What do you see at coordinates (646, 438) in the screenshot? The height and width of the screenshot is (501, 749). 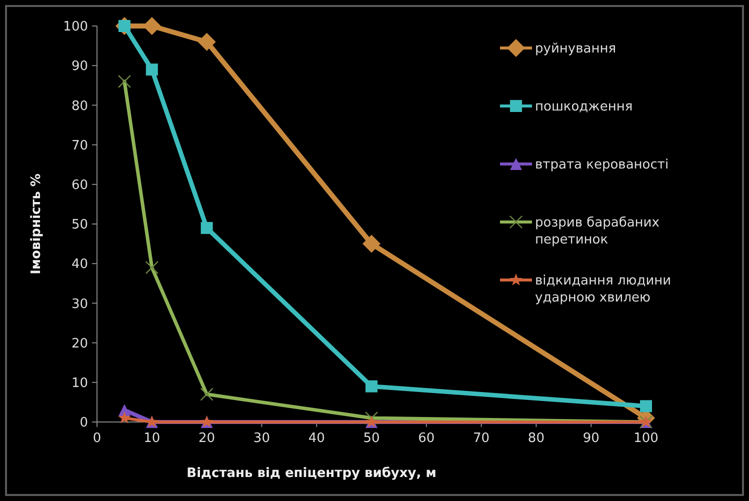 I see `x-tick-label: 100` at bounding box center [646, 438].